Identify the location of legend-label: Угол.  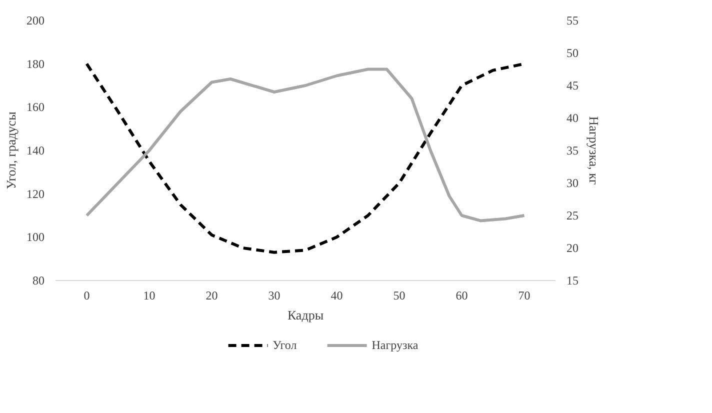
(284, 345).